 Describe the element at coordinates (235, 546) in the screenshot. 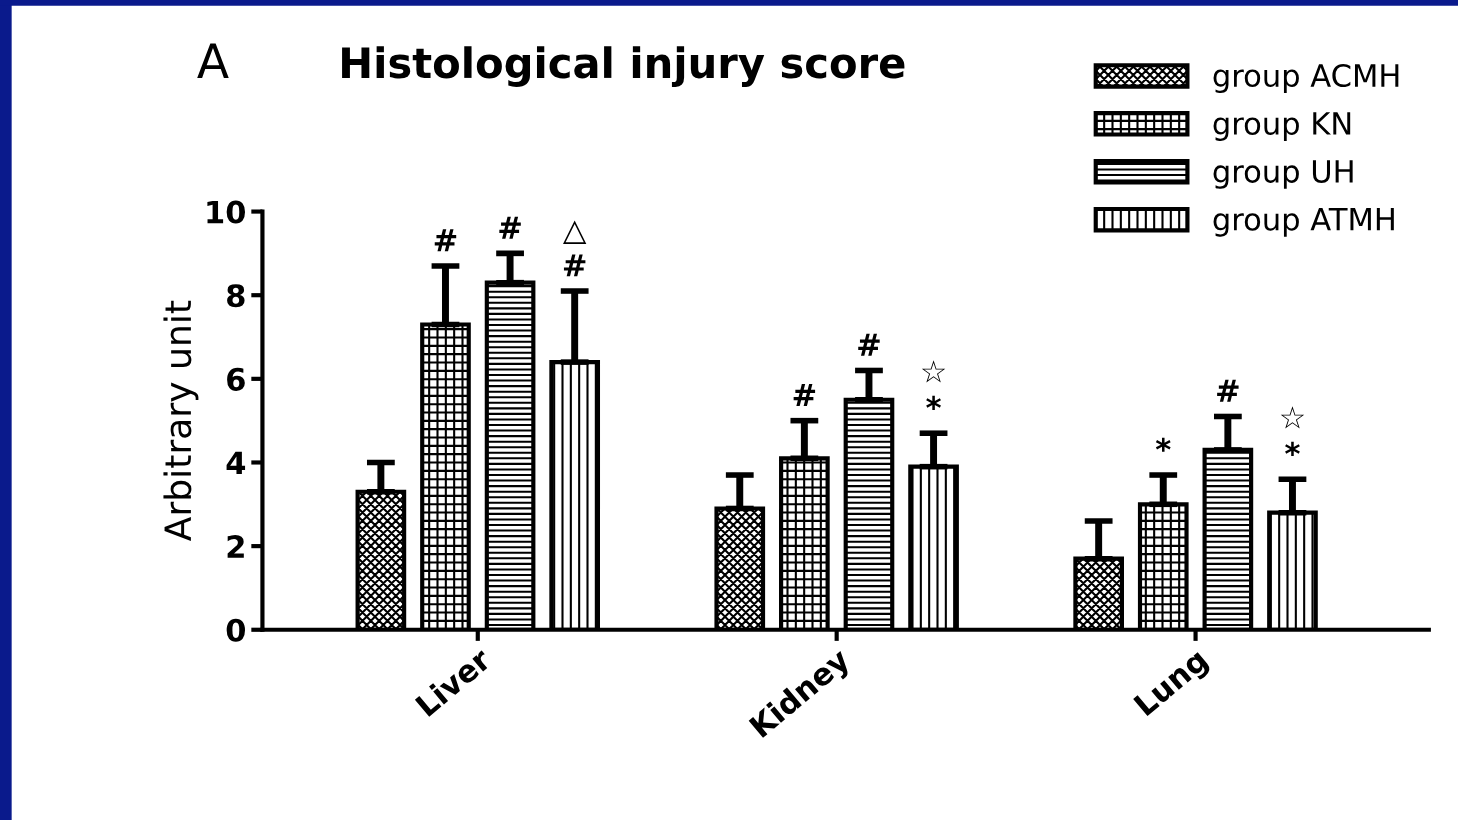

I see `y-tick-label: 2` at that location.